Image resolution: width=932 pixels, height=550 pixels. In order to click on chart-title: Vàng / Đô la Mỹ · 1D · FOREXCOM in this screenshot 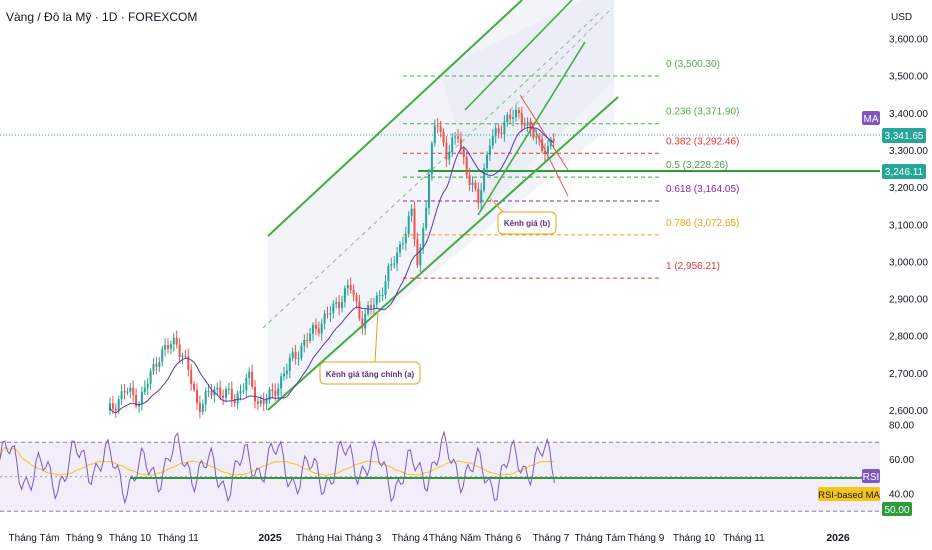, I will do `click(102, 17)`.